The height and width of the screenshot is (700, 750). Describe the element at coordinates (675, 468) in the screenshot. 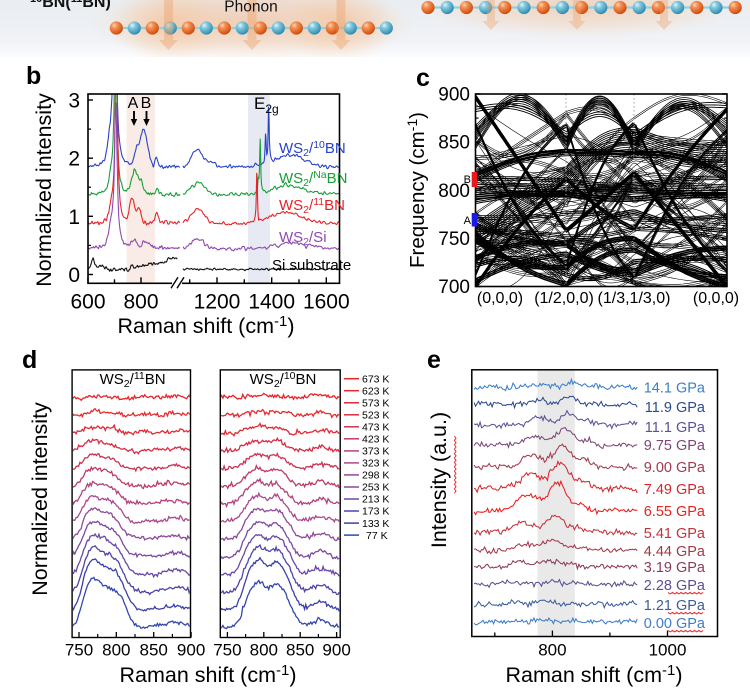

I see `svg-text: 9.00 GPa` at that location.